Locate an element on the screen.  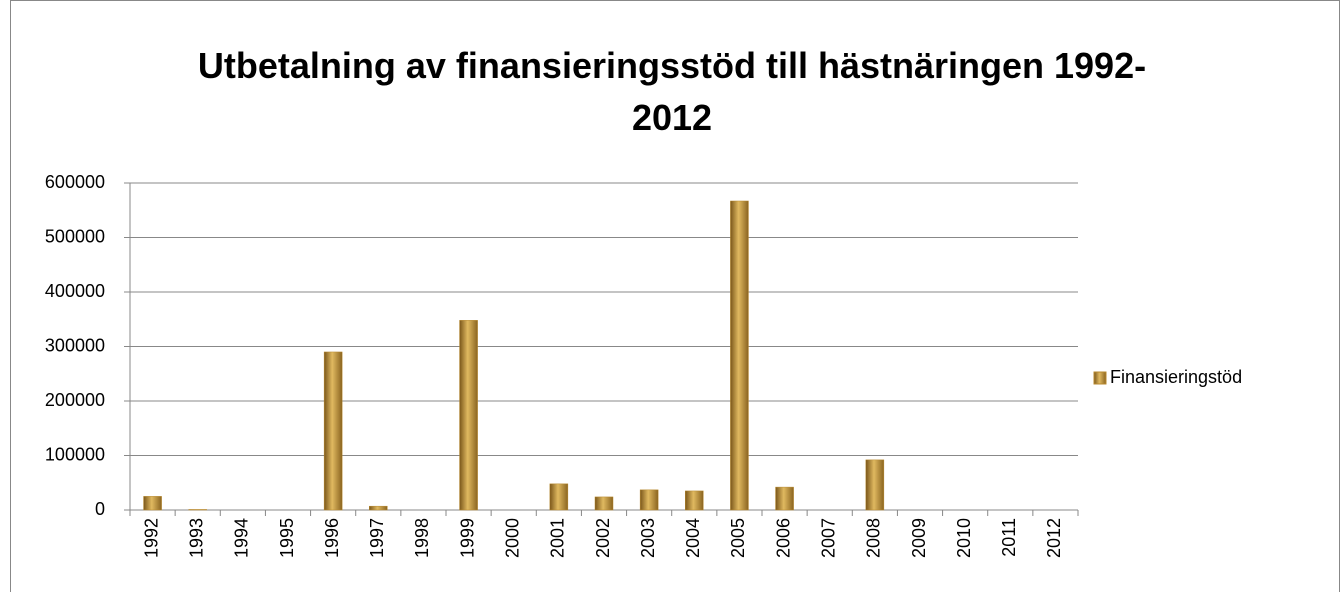
x-tick-label: 2003 is located at coordinates (648, 538).